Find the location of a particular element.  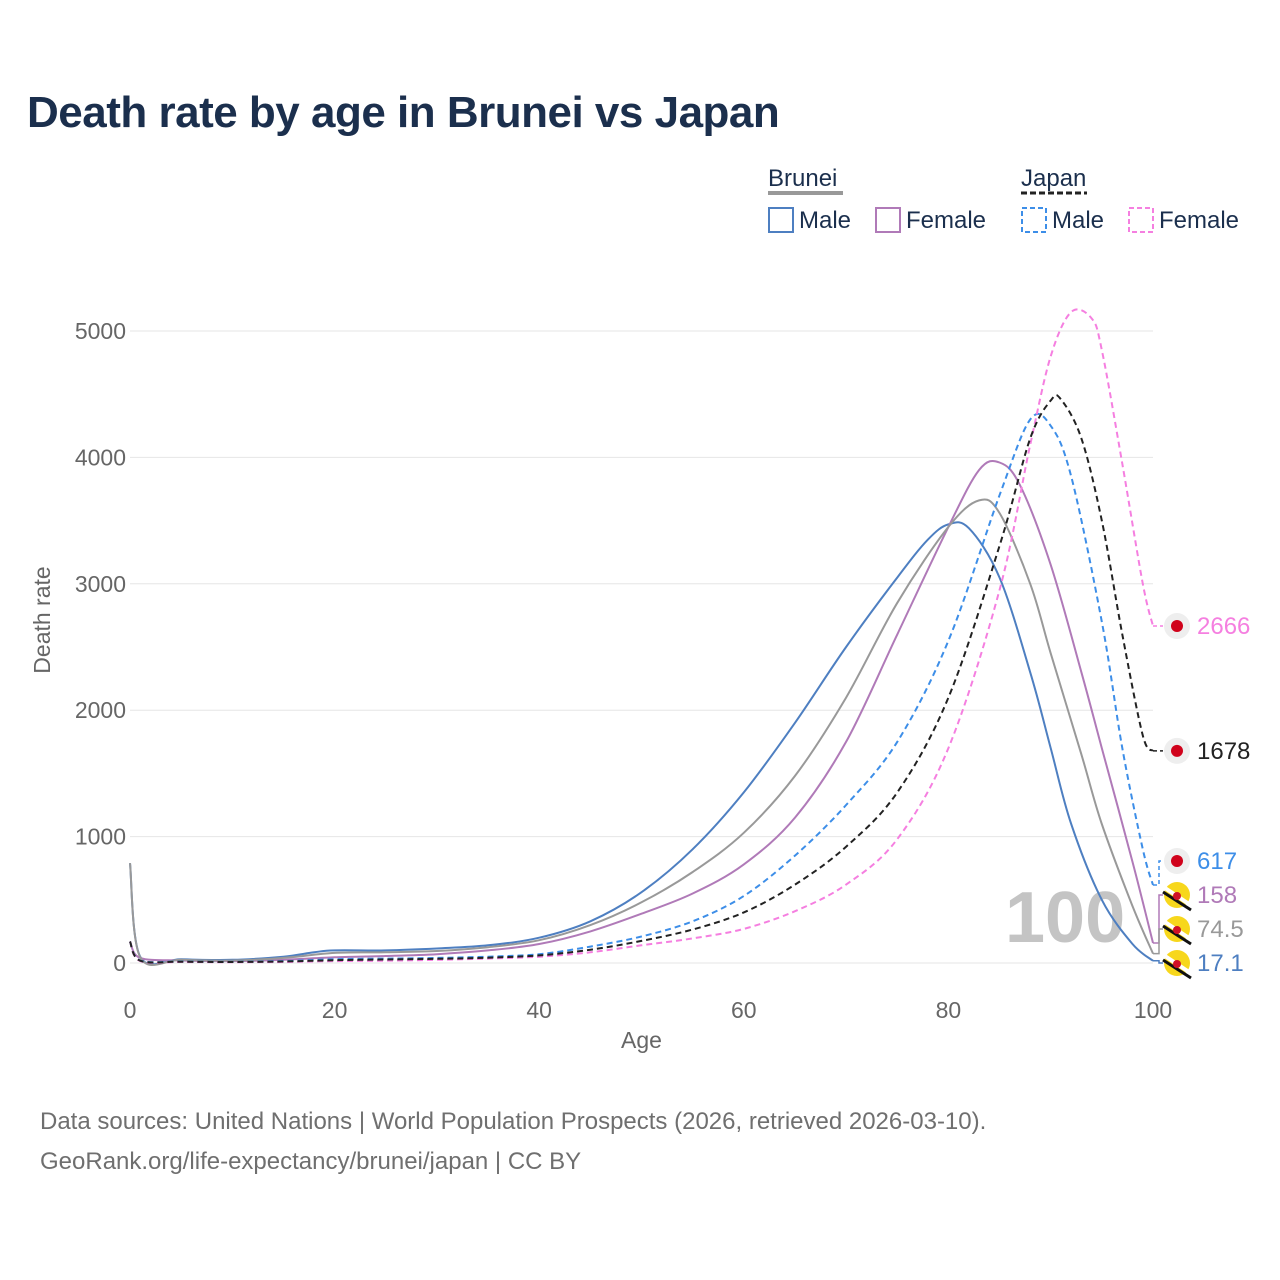

legend-group-brunei: Brunei is located at coordinates (802, 178).